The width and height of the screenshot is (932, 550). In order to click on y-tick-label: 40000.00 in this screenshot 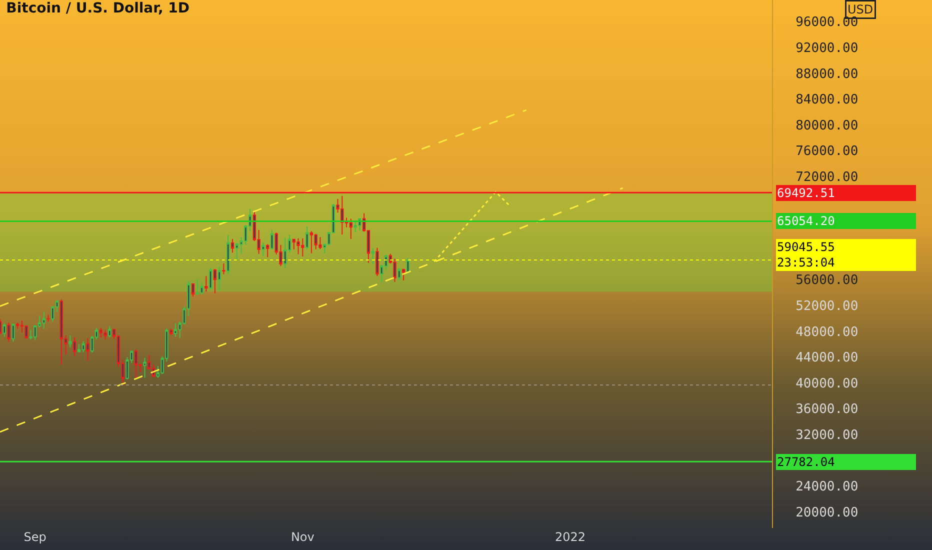, I will do `click(827, 384)`.